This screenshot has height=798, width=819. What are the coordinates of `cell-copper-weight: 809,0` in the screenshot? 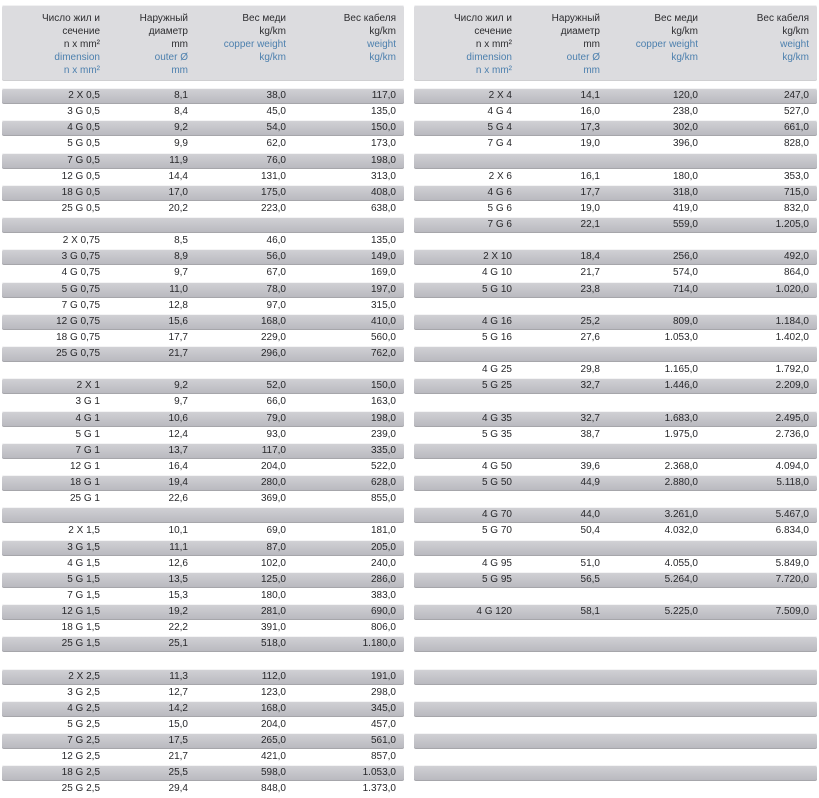 It's located at (685, 321).